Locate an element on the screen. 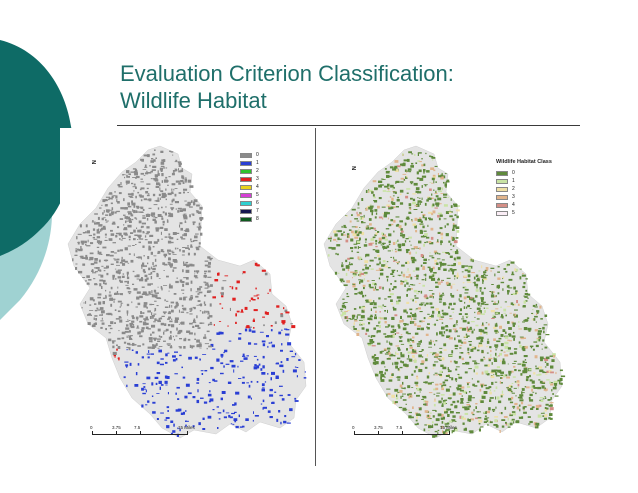  left-legend: 0 1 2 3 4 5 6 7 8 is located at coordinates (249, 187).